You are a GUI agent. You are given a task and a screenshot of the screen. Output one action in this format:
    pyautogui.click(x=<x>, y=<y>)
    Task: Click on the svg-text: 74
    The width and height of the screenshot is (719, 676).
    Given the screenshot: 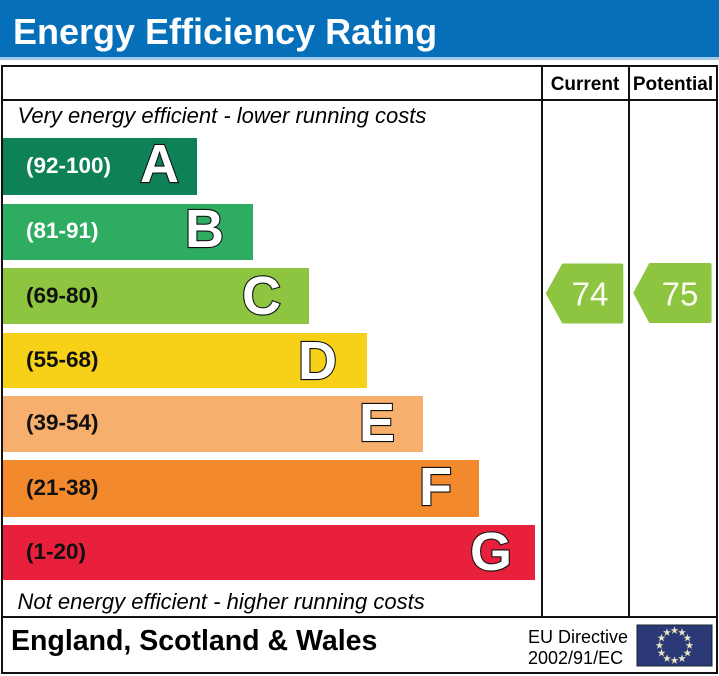 What is the action you would take?
    pyautogui.click(x=590, y=294)
    